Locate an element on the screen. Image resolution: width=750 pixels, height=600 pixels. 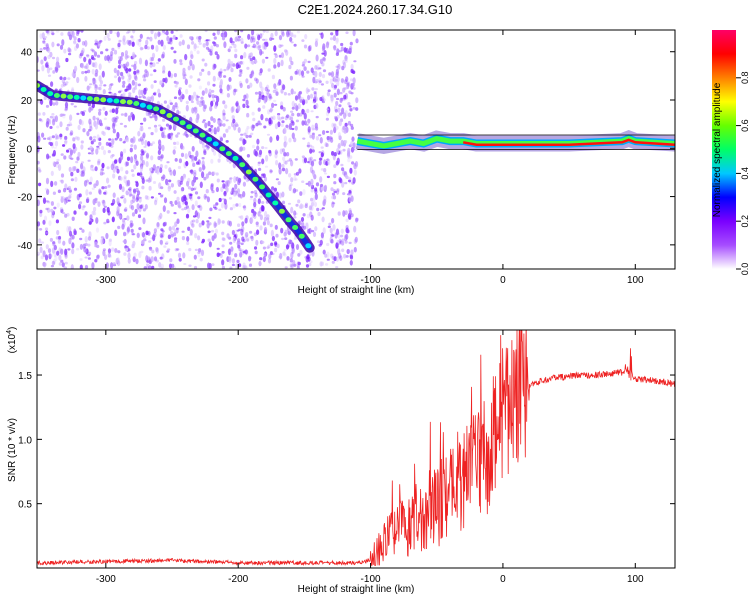
colorbar-ticks: 0.00.20.40.60.8 is located at coordinates (743, 173).